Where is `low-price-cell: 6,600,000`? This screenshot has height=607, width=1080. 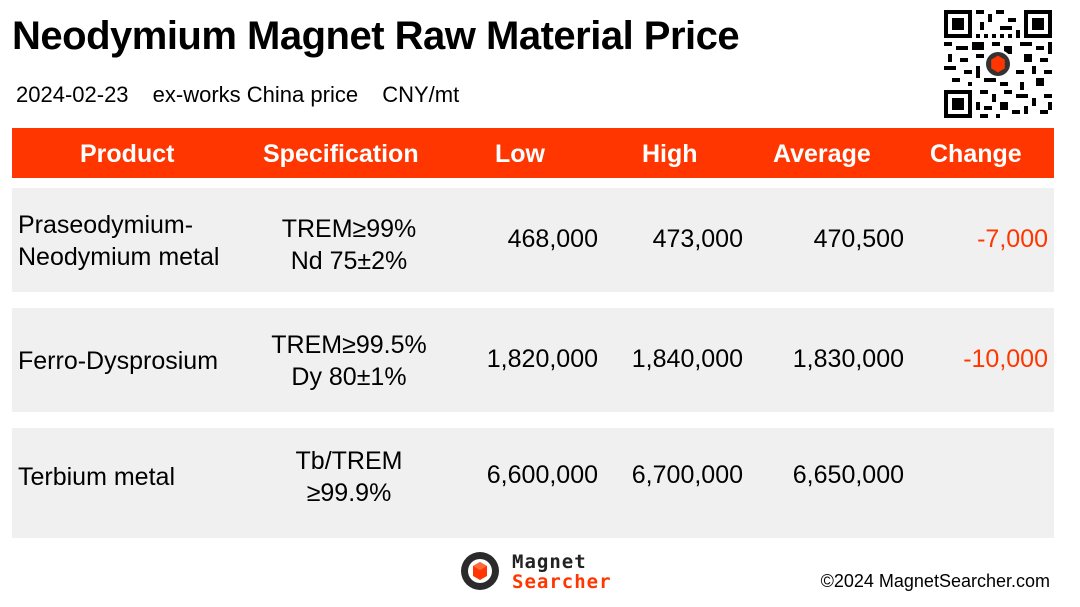 low-price-cell: 6,600,000 is located at coordinates (542, 475).